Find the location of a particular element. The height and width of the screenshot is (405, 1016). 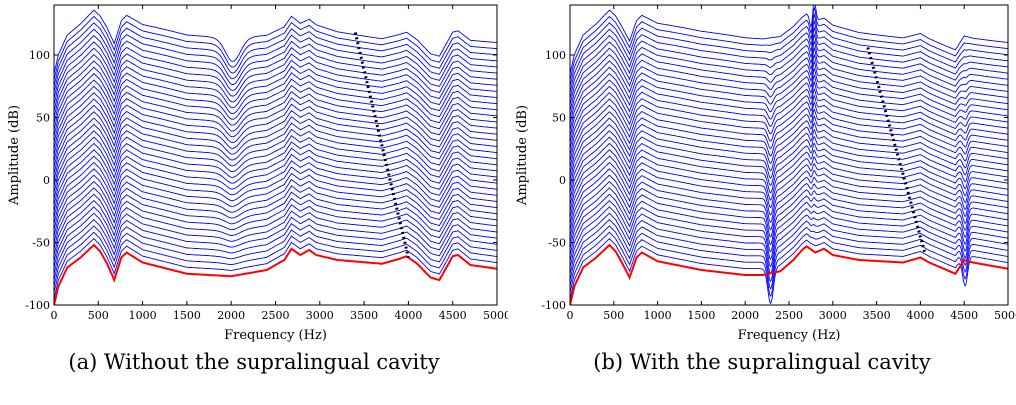

resonance-marker-line is located at coordinates (381, 145).